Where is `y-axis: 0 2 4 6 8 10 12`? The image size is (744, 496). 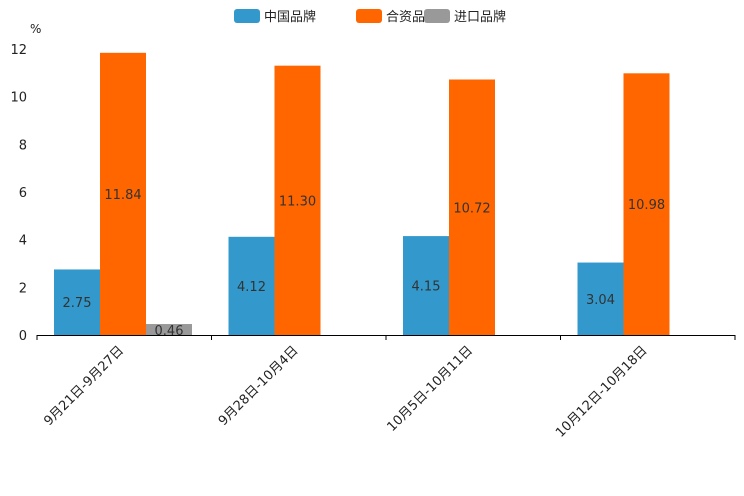 y-axis: 0 2 4 6 8 10 12 is located at coordinates (18, 193).